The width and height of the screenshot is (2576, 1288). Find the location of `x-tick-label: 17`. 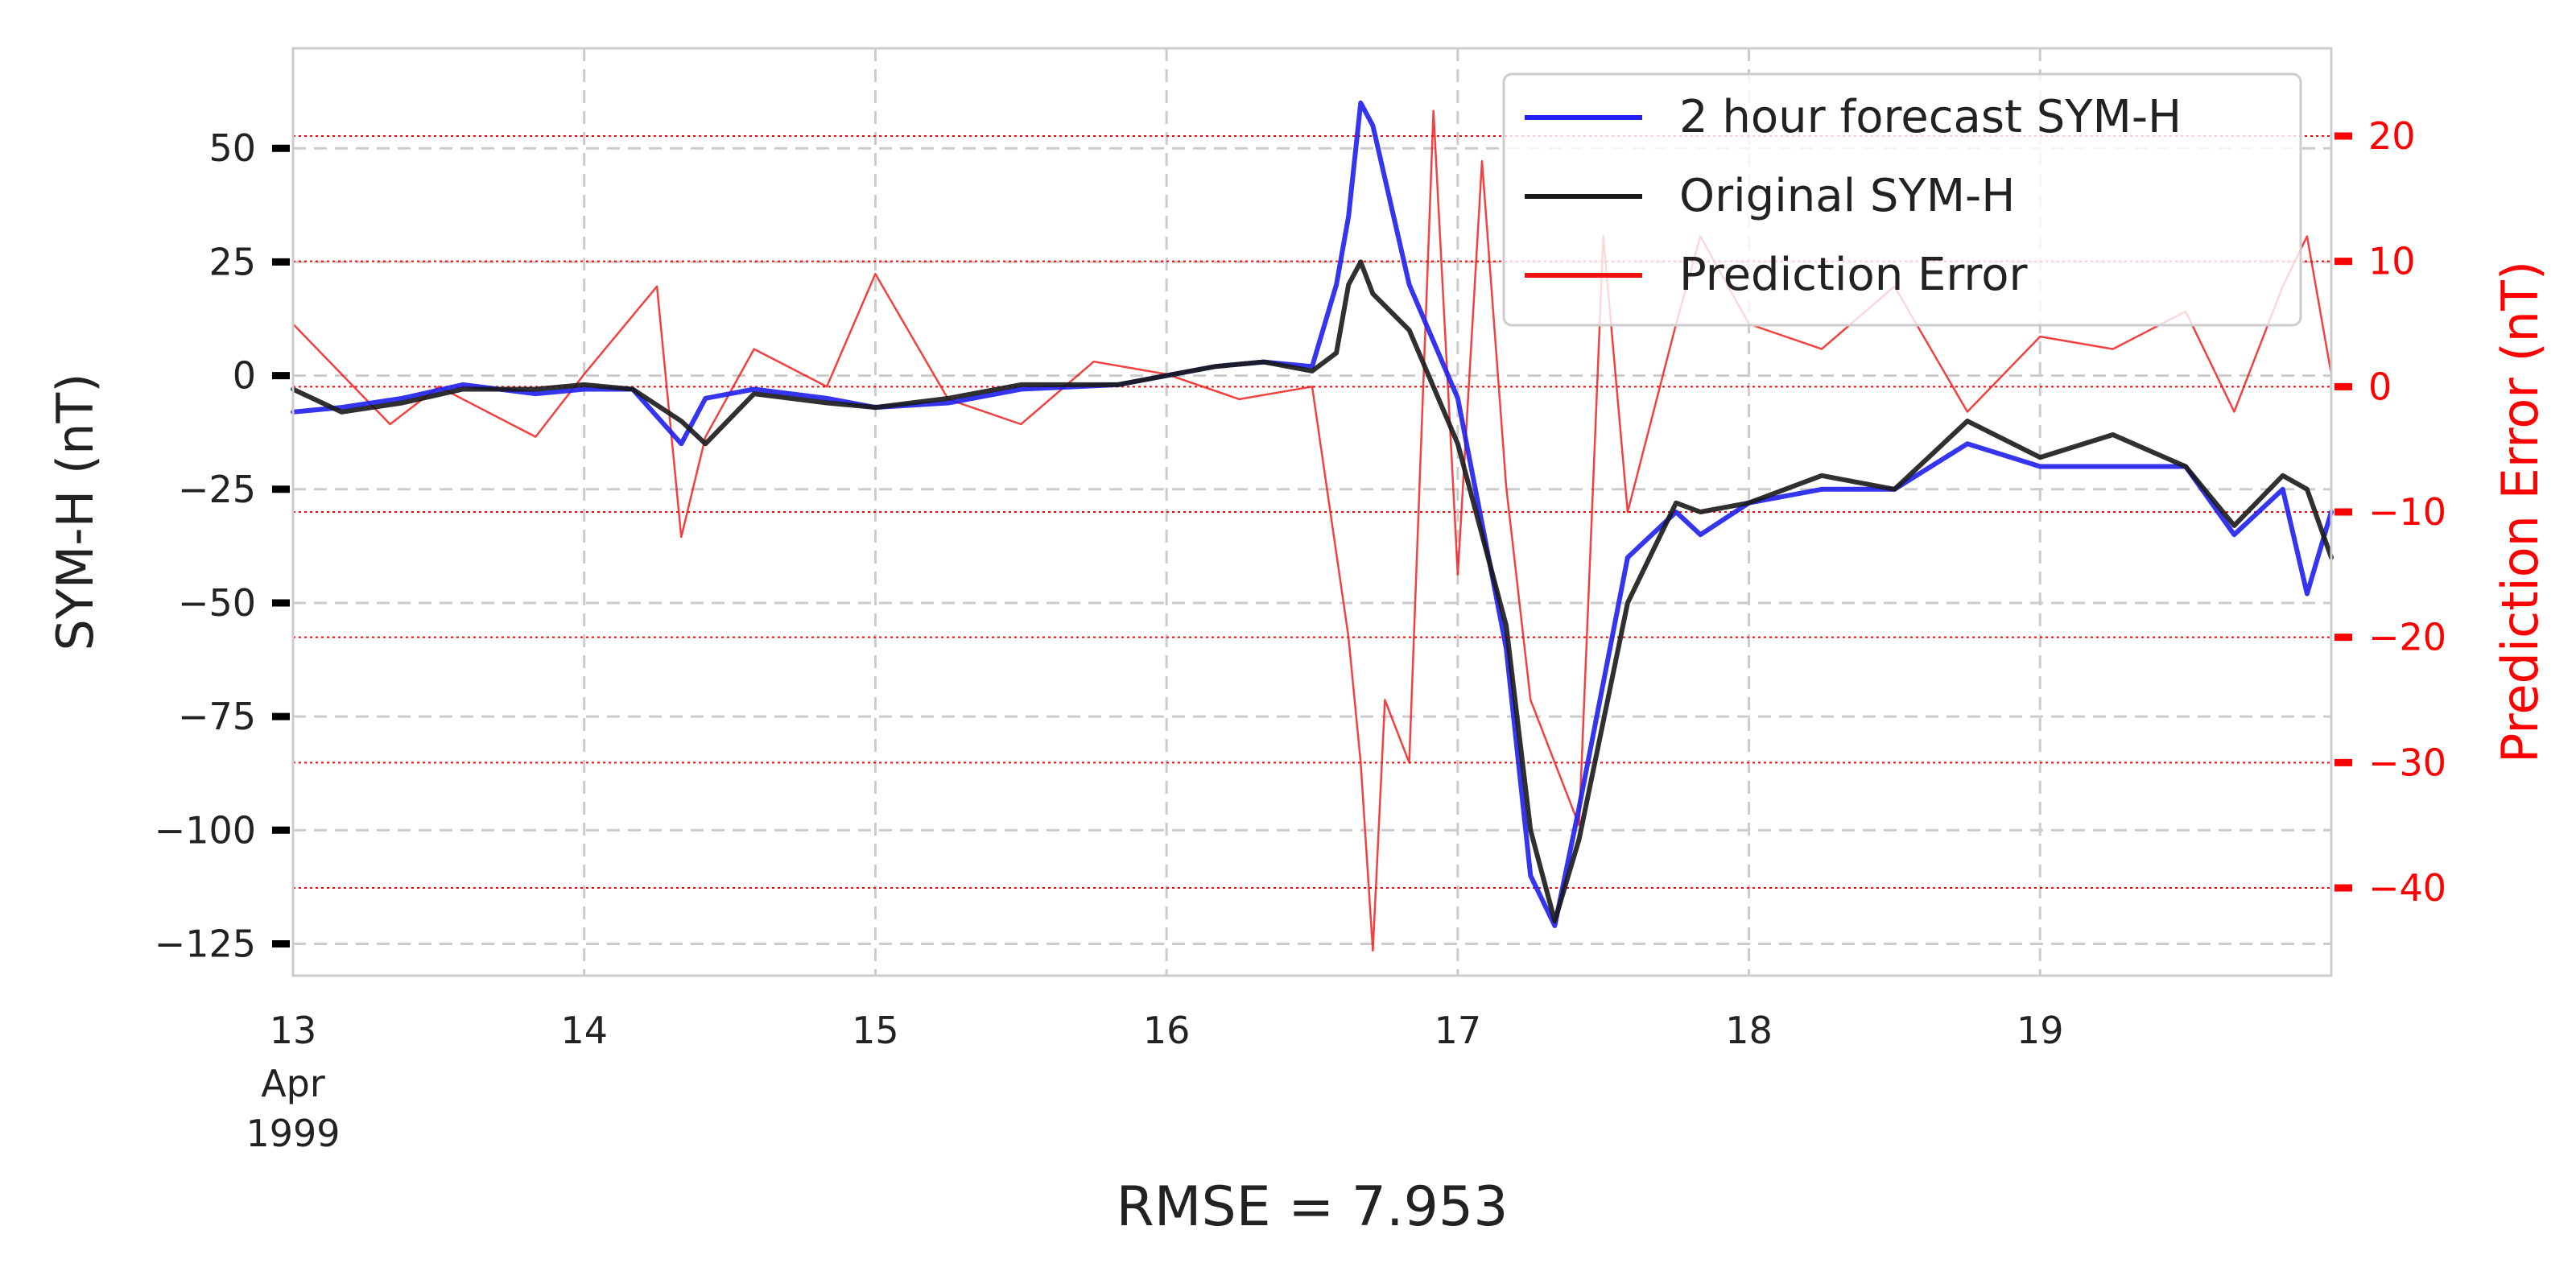

x-tick-label: 17 is located at coordinates (1458, 1030).